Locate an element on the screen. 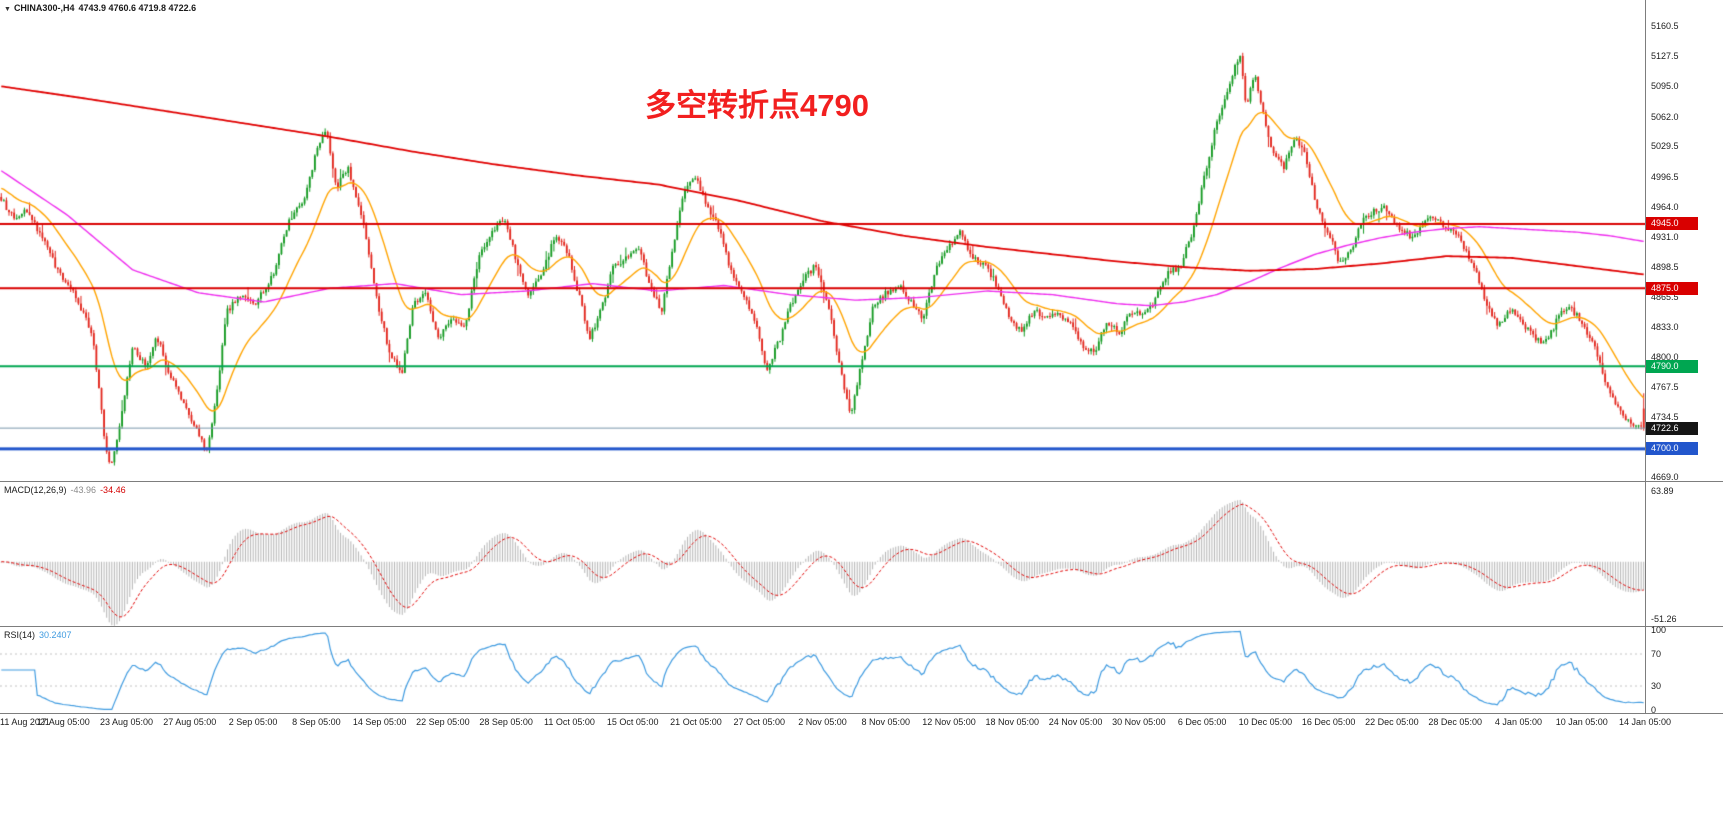 The height and width of the screenshot is (829, 1723). price-axis-tick: 5095.0 is located at coordinates (1665, 86).